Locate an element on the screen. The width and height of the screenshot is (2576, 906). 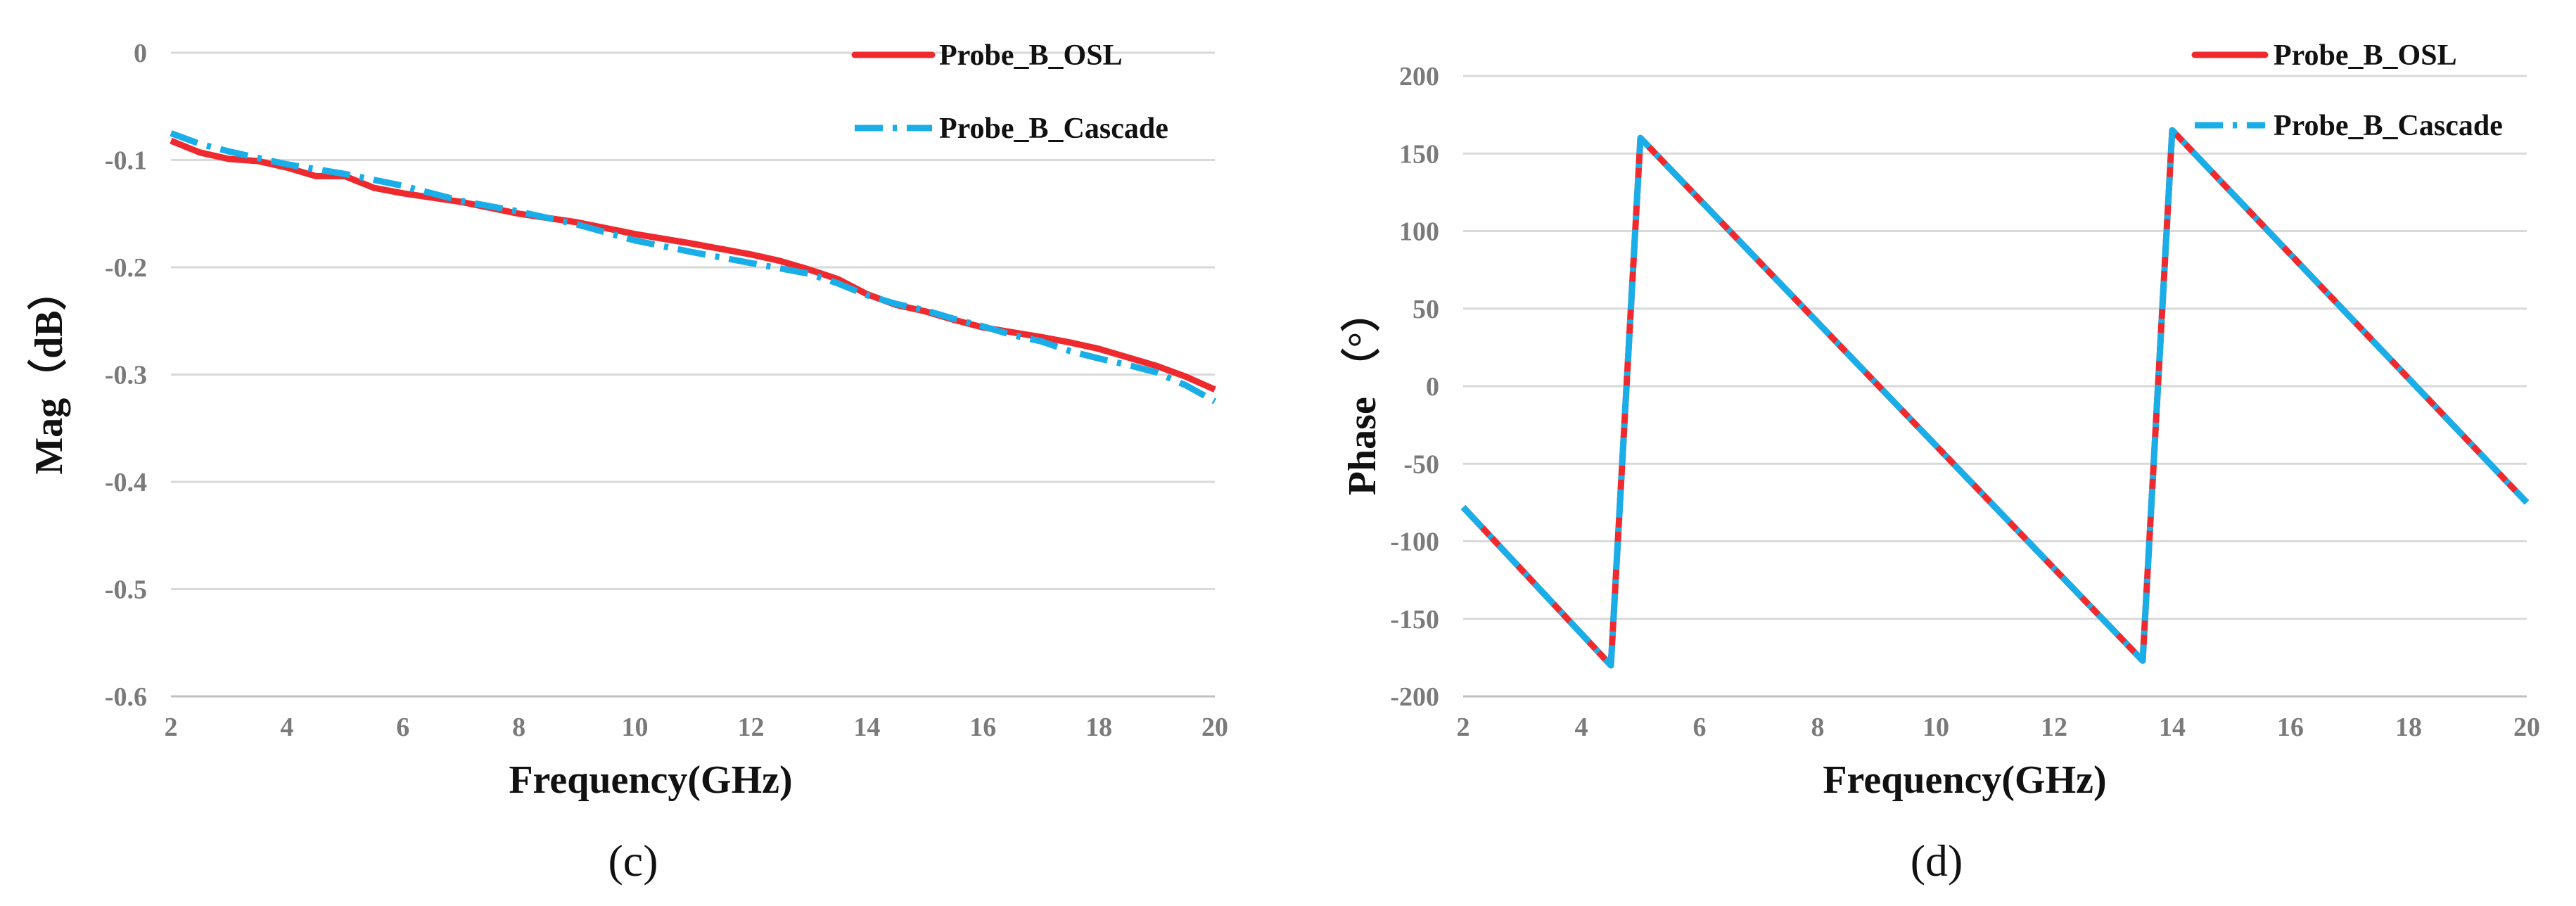
magnitude-legend-label-osl: Probe_B_OSL is located at coordinates (1031, 55).